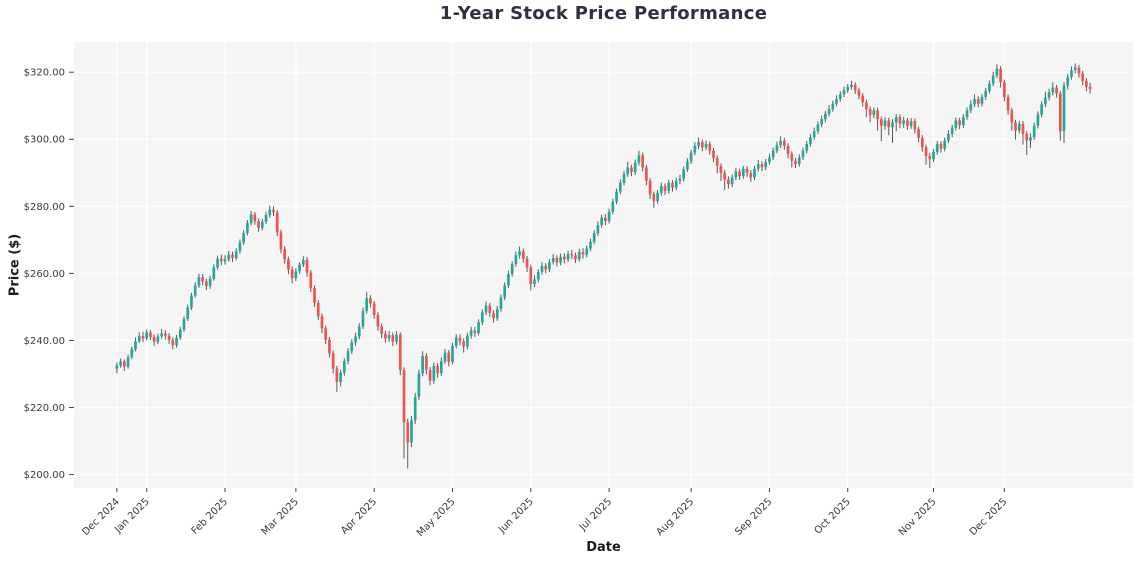  Describe the element at coordinates (989, 517) in the screenshot. I see `x-tick-label: Dec 2025` at that location.